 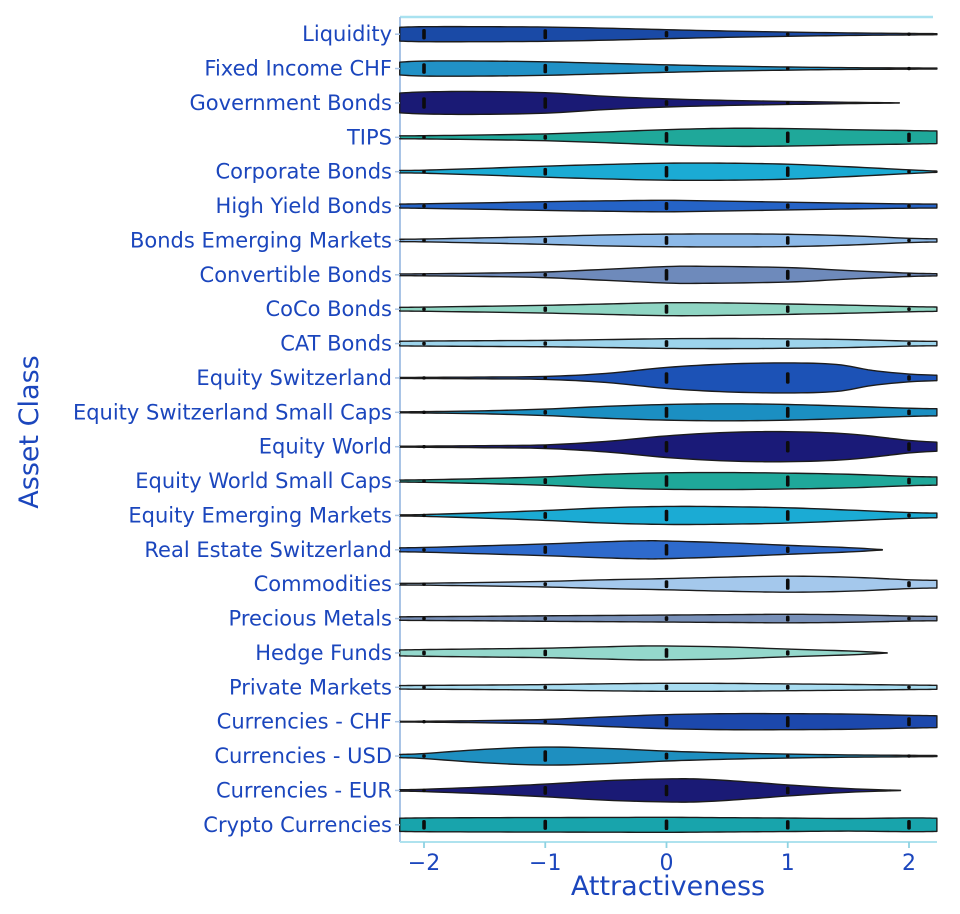 I want to click on violin-fixed-income-chf, so click(x=668, y=68).